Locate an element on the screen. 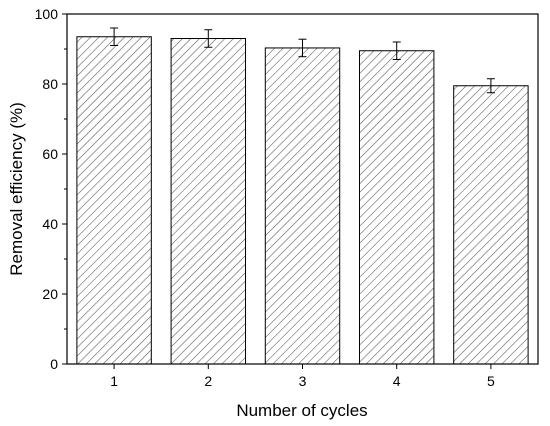  error-bars-layer is located at coordinates (302, 60).